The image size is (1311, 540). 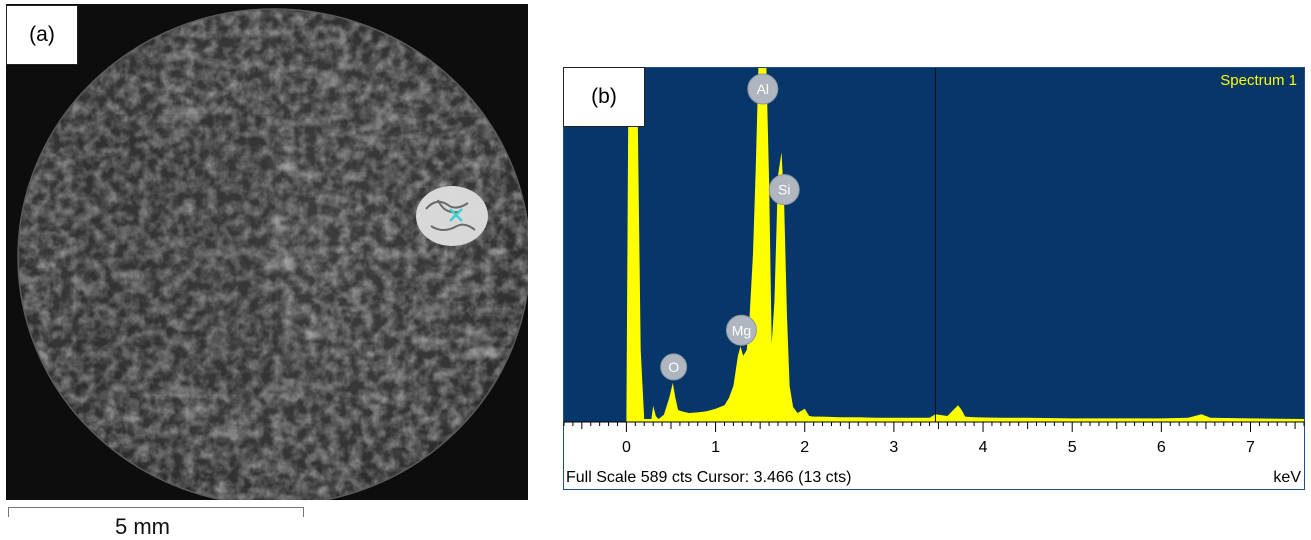 I want to click on x-tick-label: 2, so click(x=804, y=447).